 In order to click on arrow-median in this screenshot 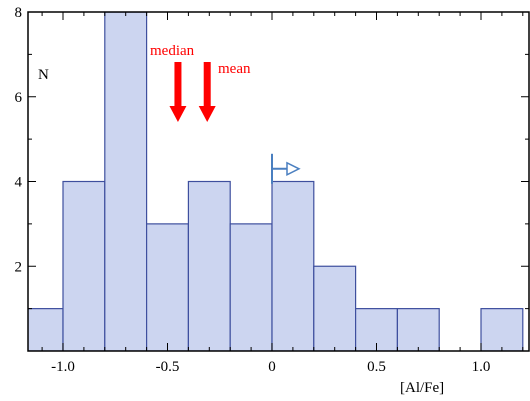, I will do `click(178, 92)`.